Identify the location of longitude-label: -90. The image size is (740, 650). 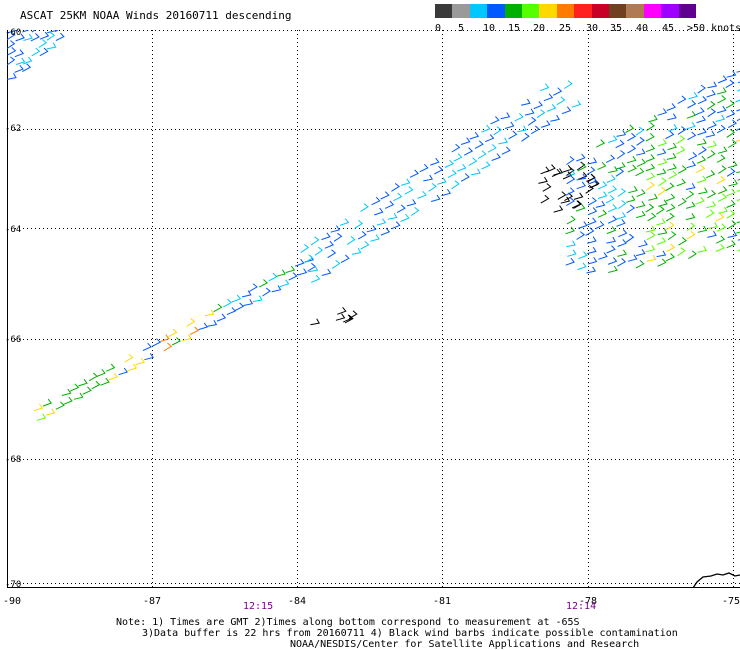
(12, 601).